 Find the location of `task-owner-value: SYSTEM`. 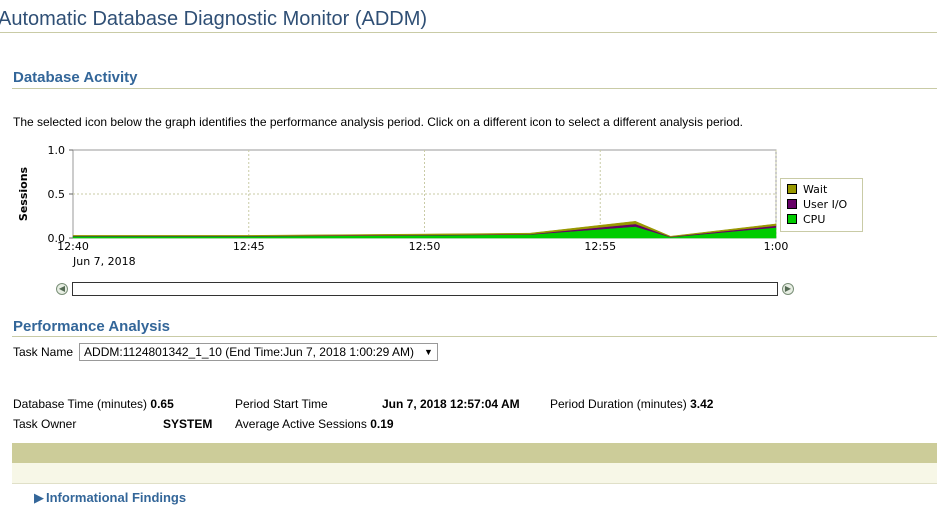

task-owner-value: SYSTEM is located at coordinates (188, 424).